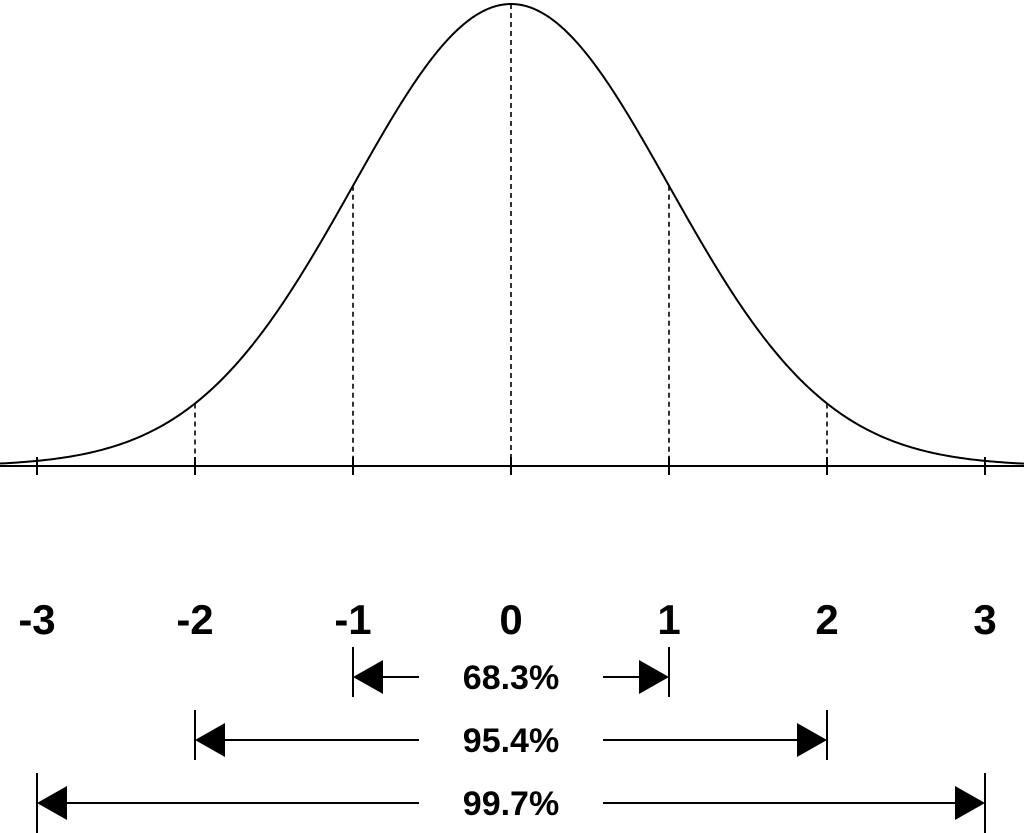 The image size is (1024, 833). Describe the element at coordinates (510, 619) in the screenshot. I see `tick-label-0: 0` at that location.